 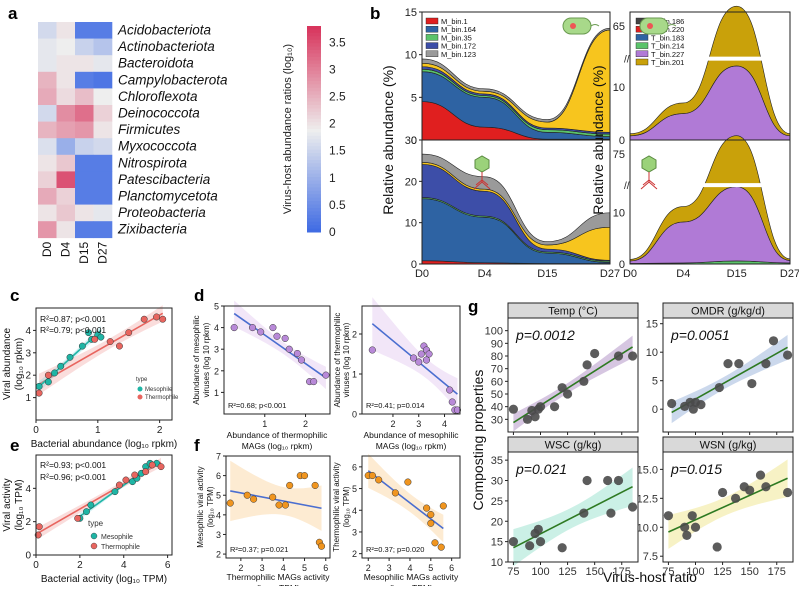 What do you see at coordinates (337, 205) in the screenshot?
I see `colorbar-tick: 0.5` at bounding box center [337, 205].